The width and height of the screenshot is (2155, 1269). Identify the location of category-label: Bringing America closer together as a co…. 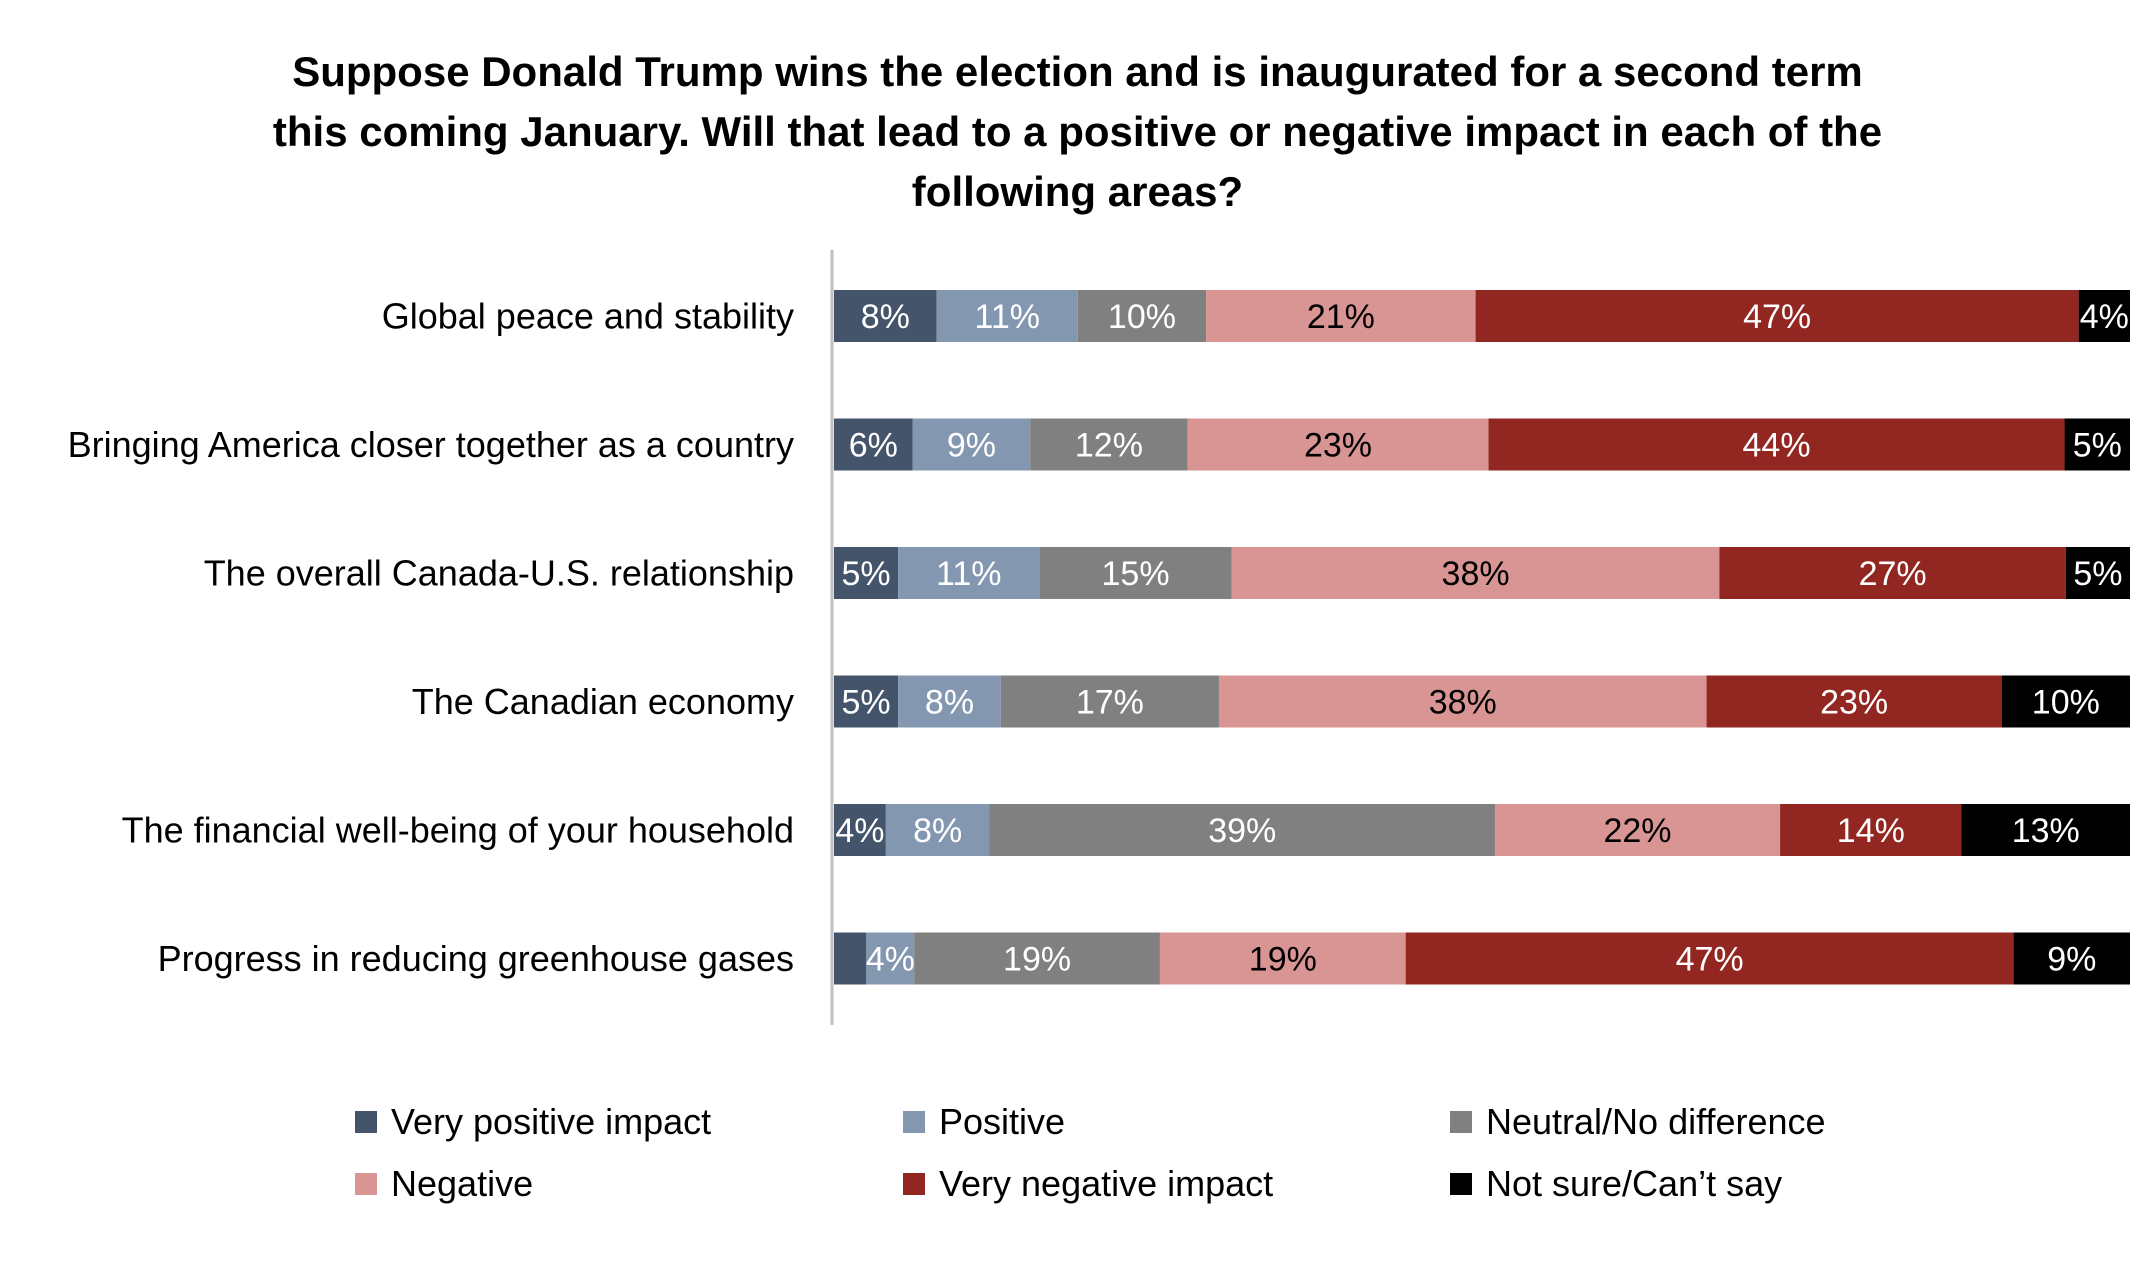
(431, 444).